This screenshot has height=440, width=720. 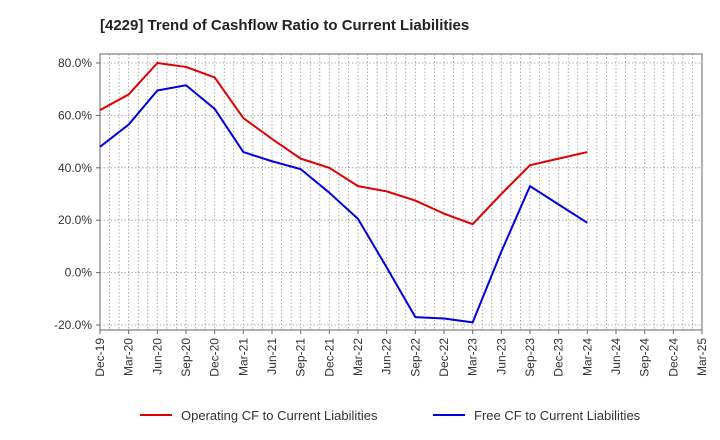 I want to click on x-tick-label: Sep-24, so click(x=645, y=357).